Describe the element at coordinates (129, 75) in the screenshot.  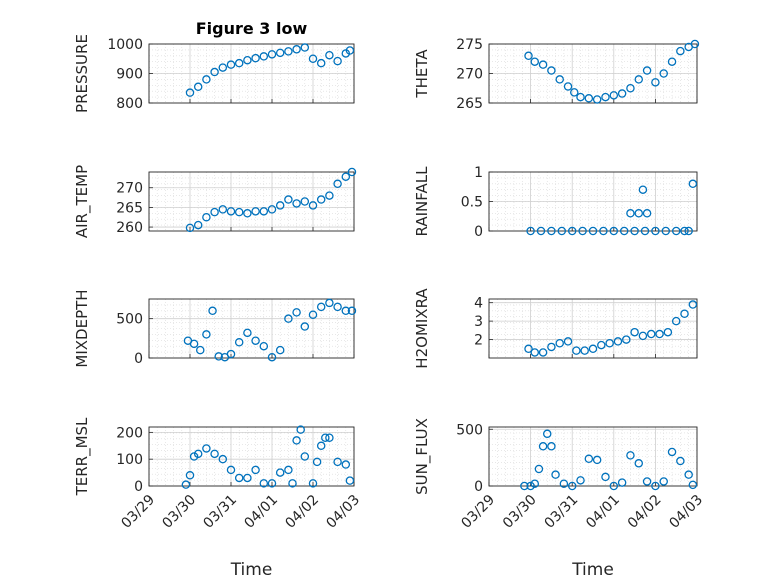
I see `y-tick-label: 900` at that location.